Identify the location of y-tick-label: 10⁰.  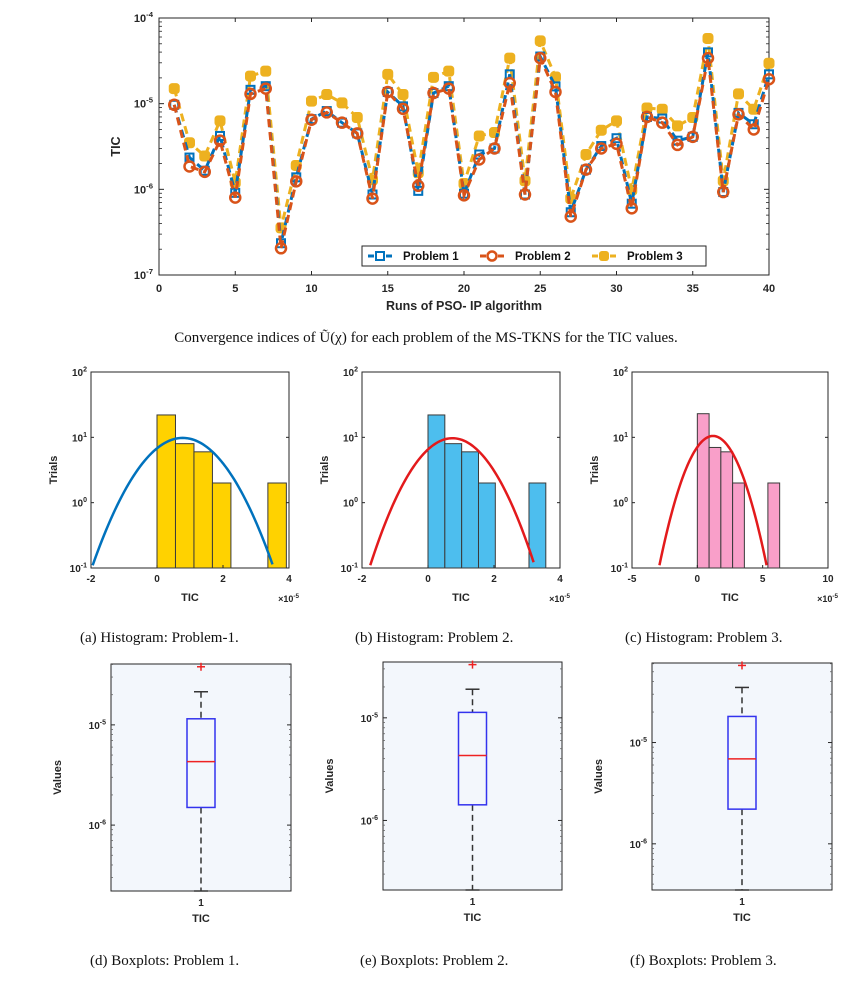
(350, 503).